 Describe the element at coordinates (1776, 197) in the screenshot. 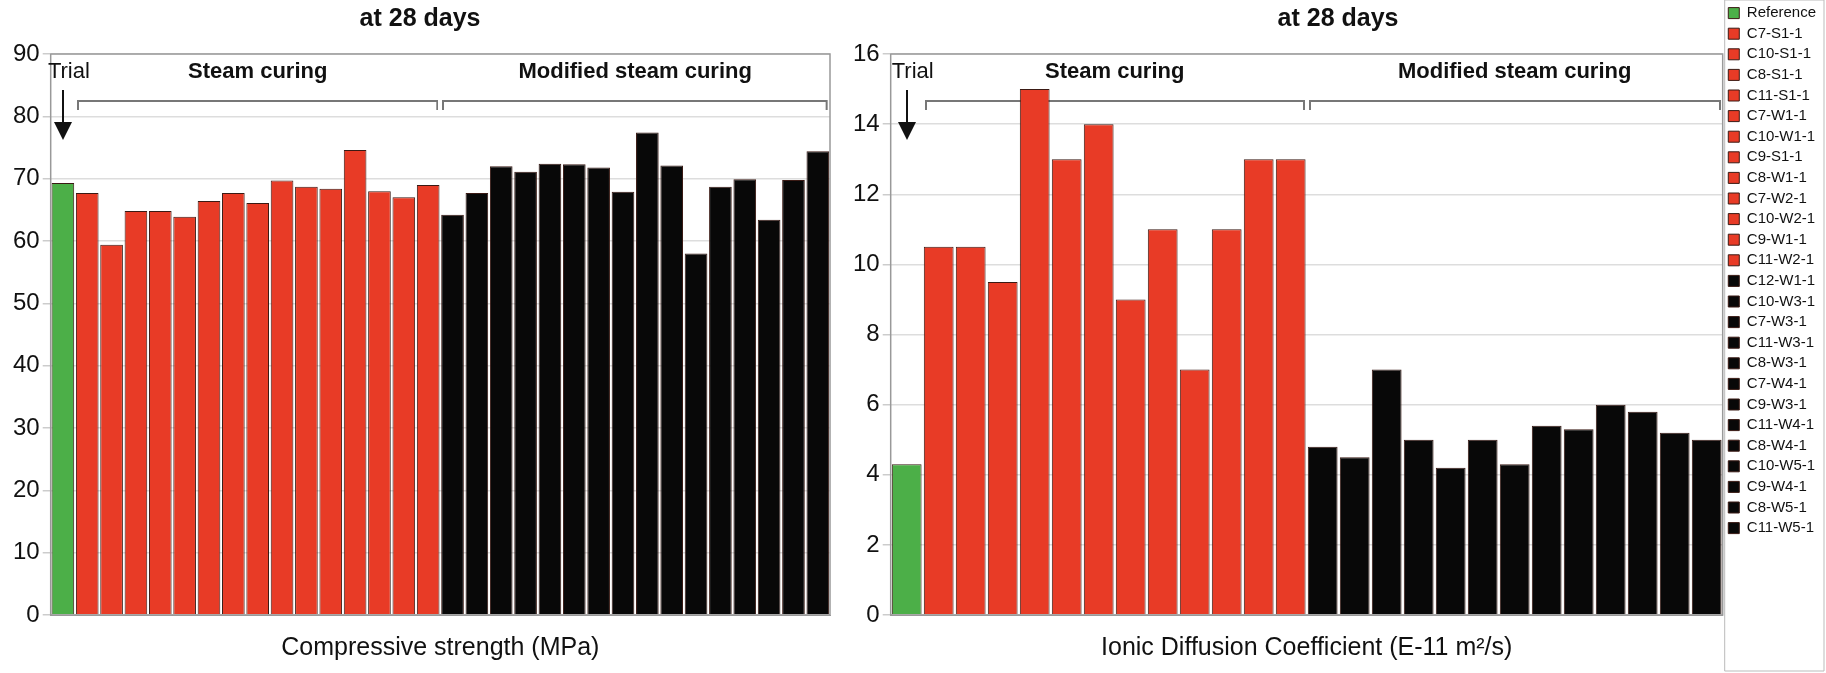

I see `legend-label: C7-W2-1` at that location.